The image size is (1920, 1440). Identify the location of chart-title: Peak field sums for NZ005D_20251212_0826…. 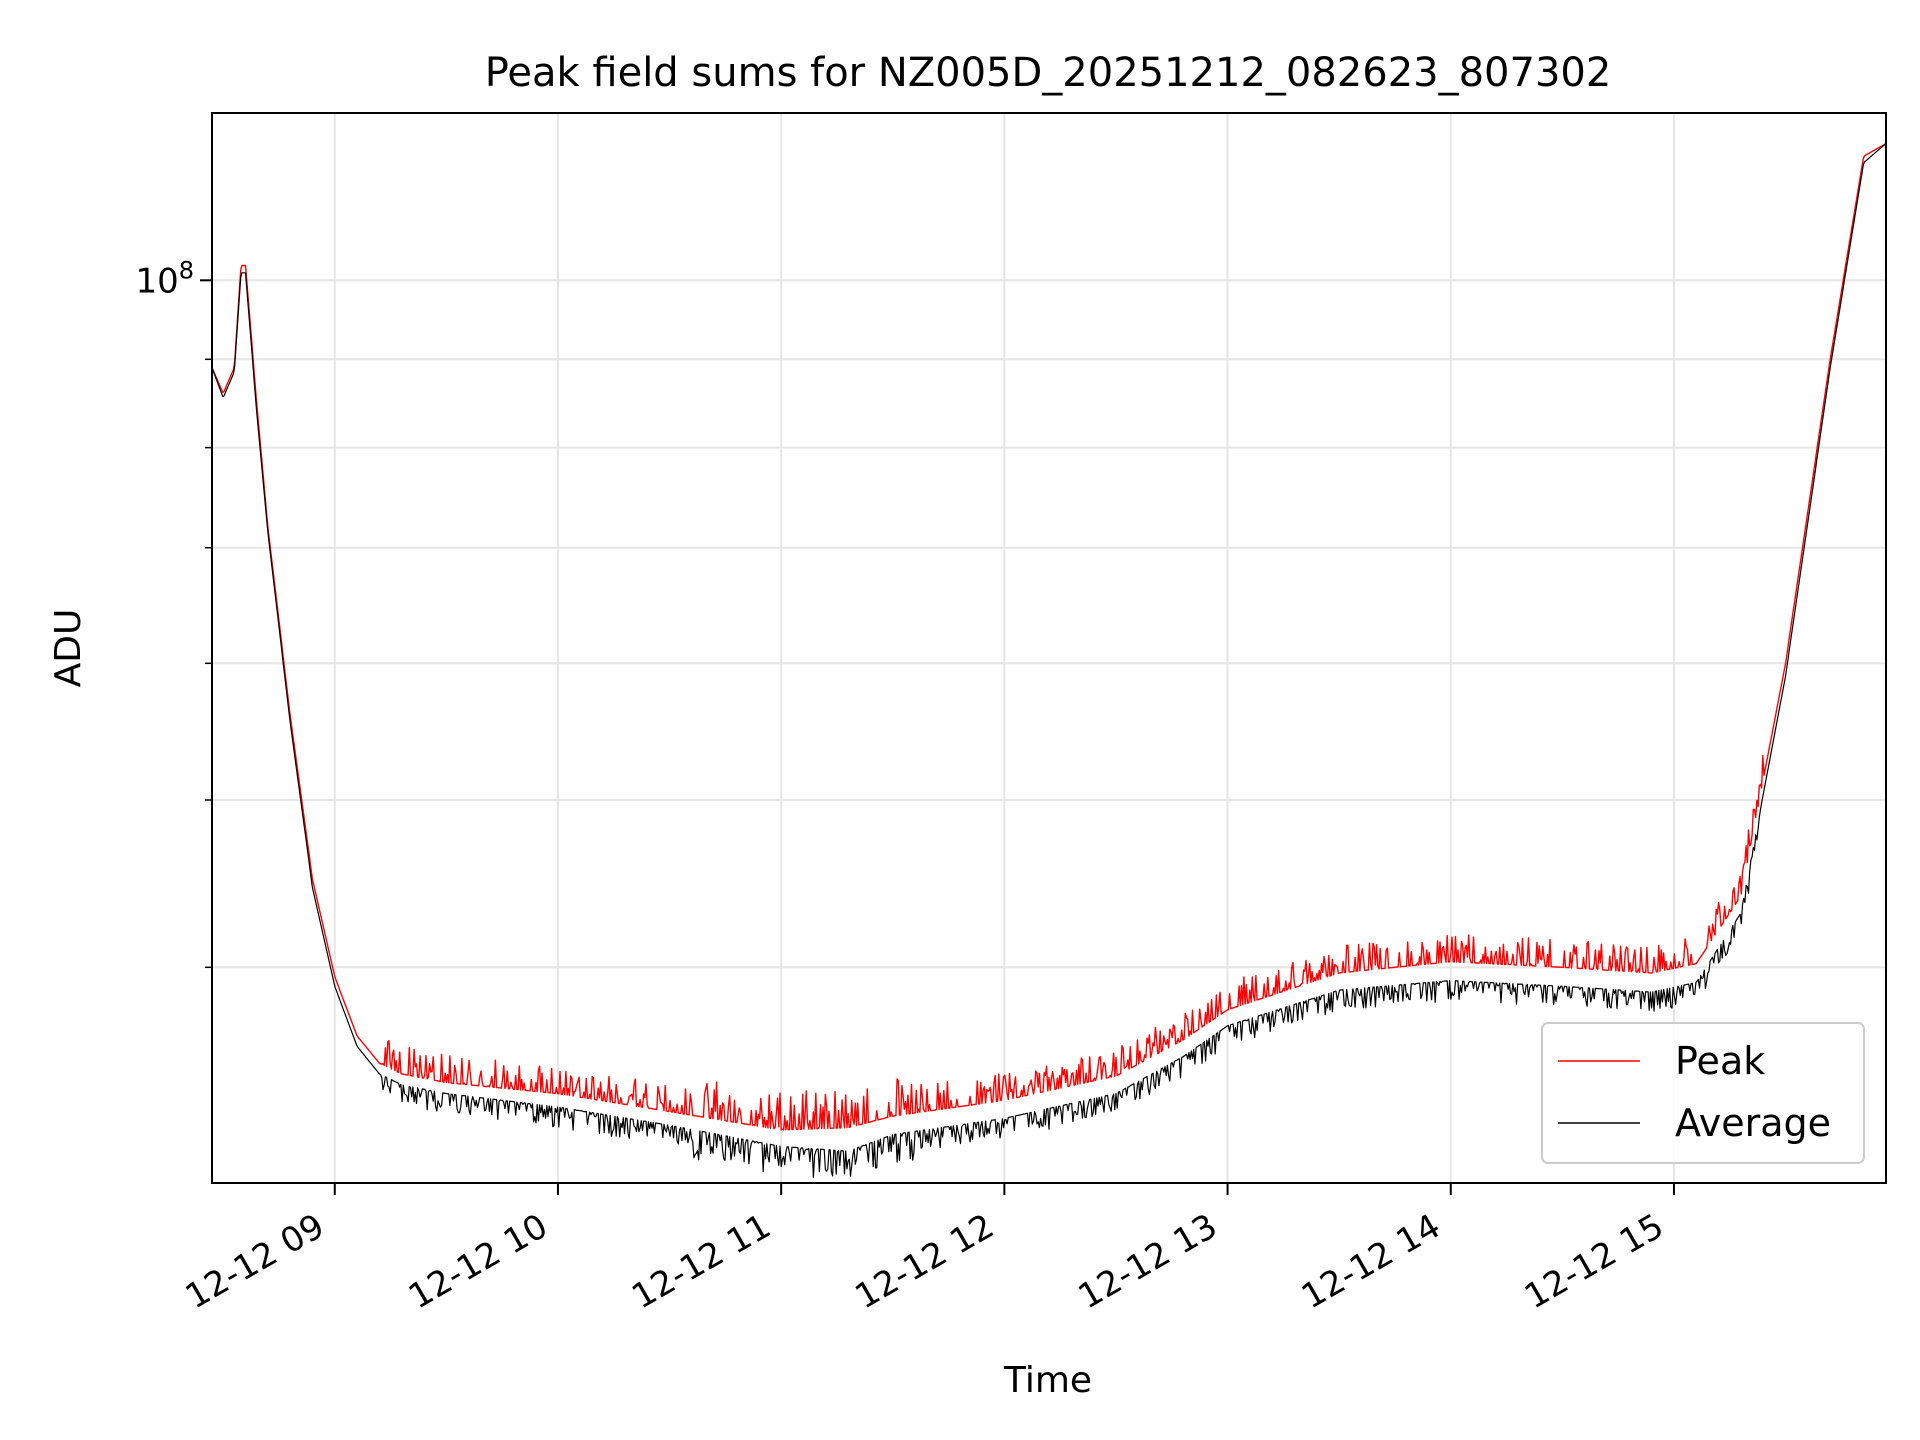
(1048, 73).